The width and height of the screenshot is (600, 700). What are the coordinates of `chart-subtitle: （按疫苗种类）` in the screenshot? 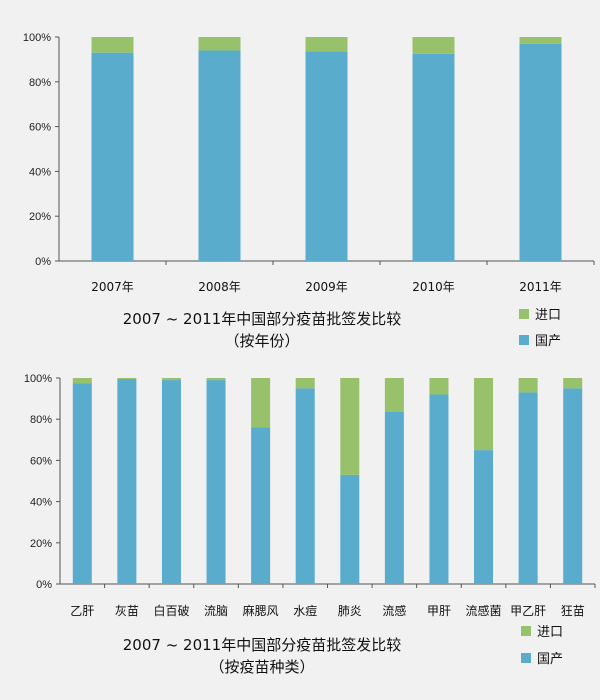 It's located at (261, 667).